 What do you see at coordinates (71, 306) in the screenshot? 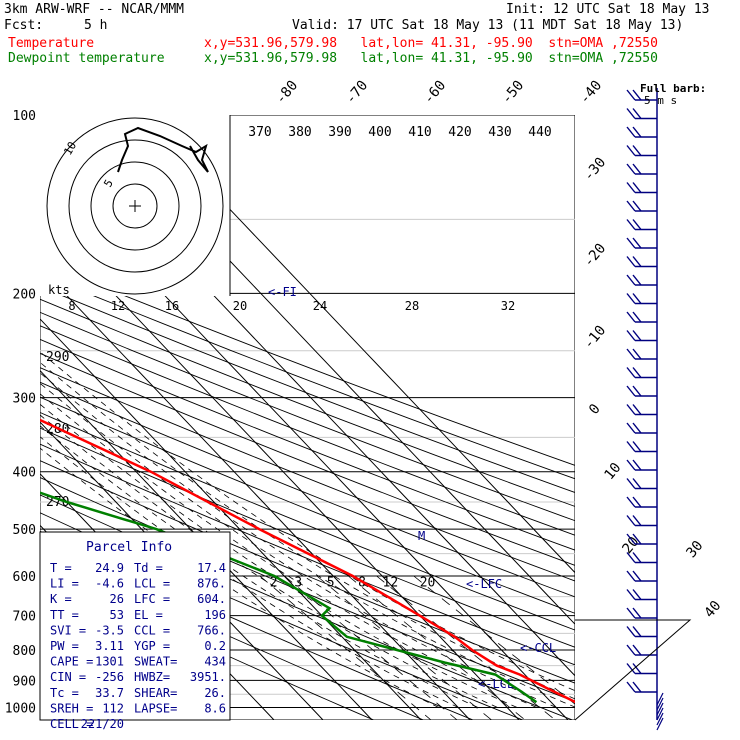
I see `hodograph-speed-label: 8` at bounding box center [71, 306].